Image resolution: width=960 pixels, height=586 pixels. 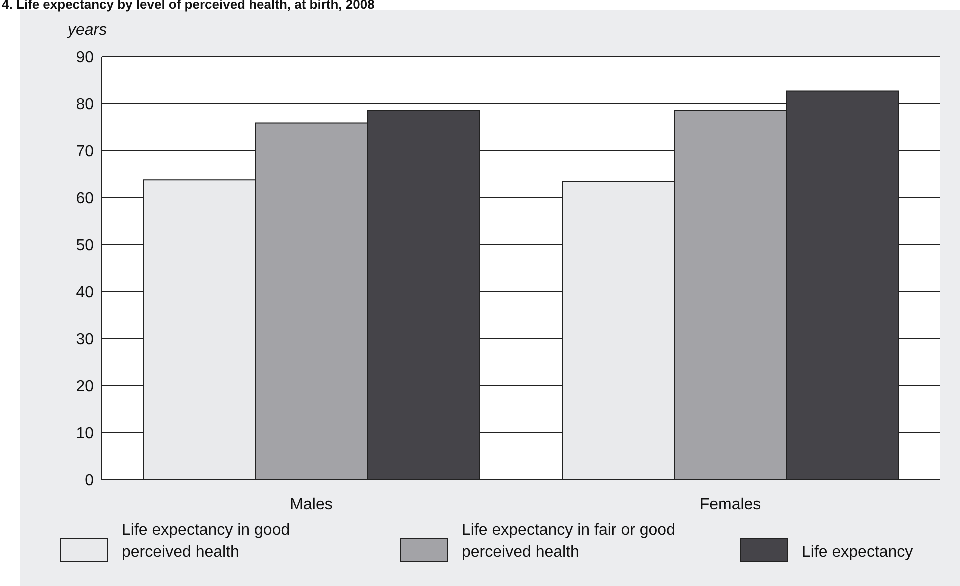 I want to click on y-tick-label: 90, so click(x=85, y=58).